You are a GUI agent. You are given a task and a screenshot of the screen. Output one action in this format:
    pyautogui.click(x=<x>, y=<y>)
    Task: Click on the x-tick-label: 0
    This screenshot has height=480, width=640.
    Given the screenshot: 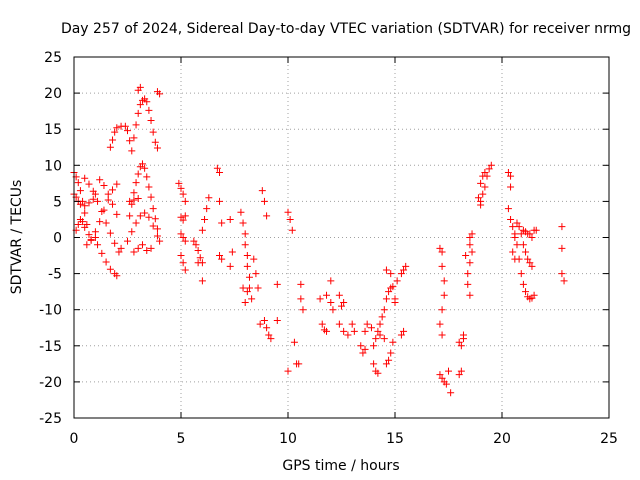 What is the action you would take?
    pyautogui.click(x=74, y=439)
    